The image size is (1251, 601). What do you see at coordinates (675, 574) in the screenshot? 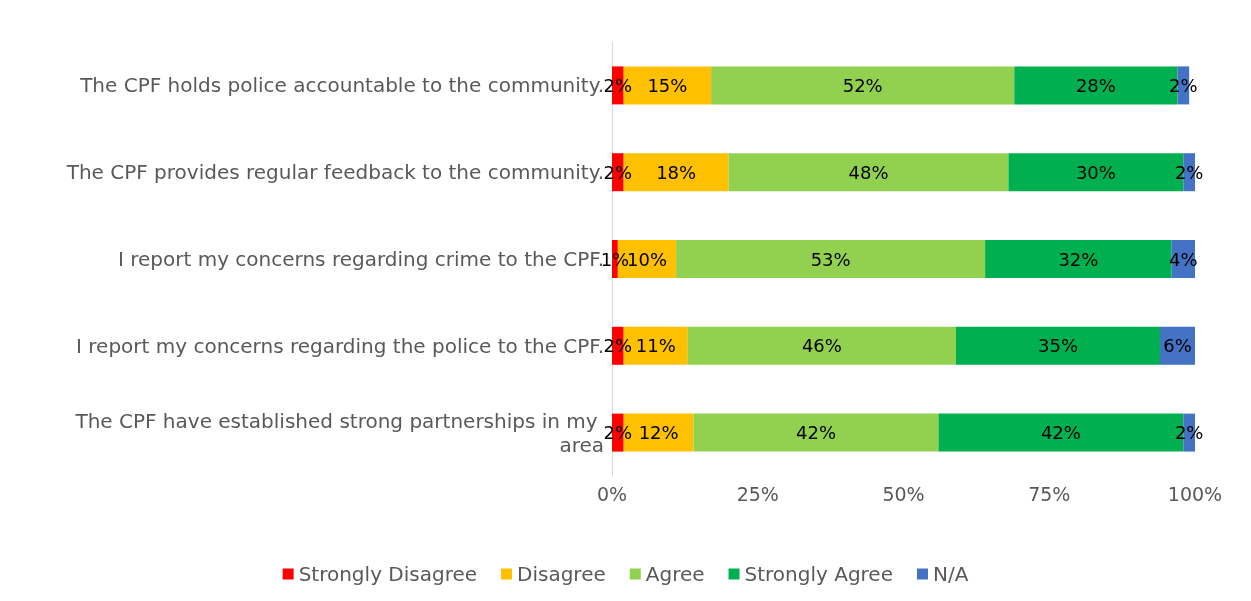
I see `legend-label: Agree` at bounding box center [675, 574].